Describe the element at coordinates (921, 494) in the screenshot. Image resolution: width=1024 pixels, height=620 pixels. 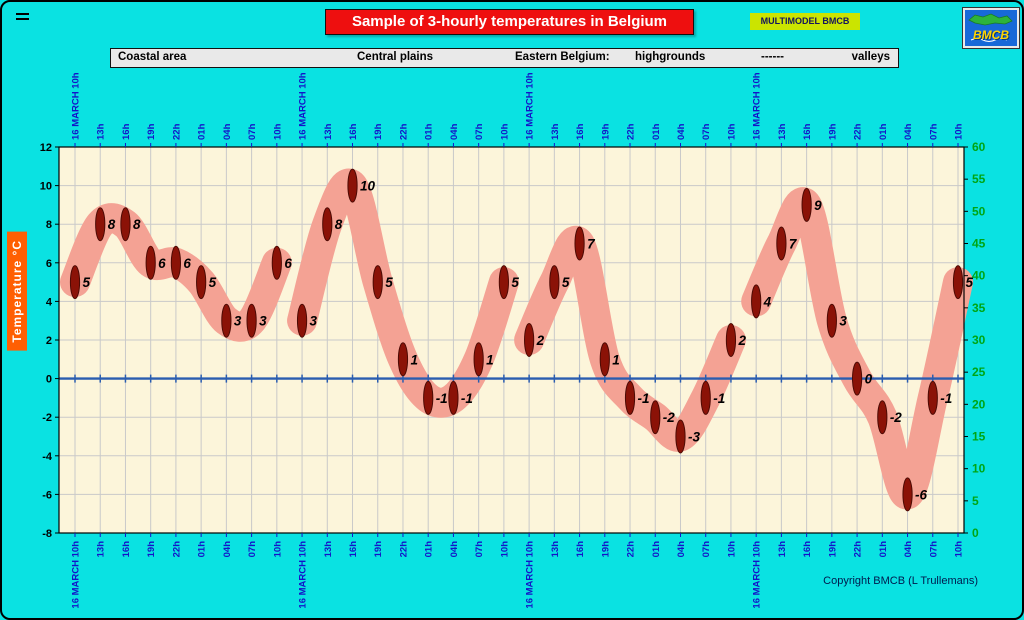
I see `value-label: -6` at that location.